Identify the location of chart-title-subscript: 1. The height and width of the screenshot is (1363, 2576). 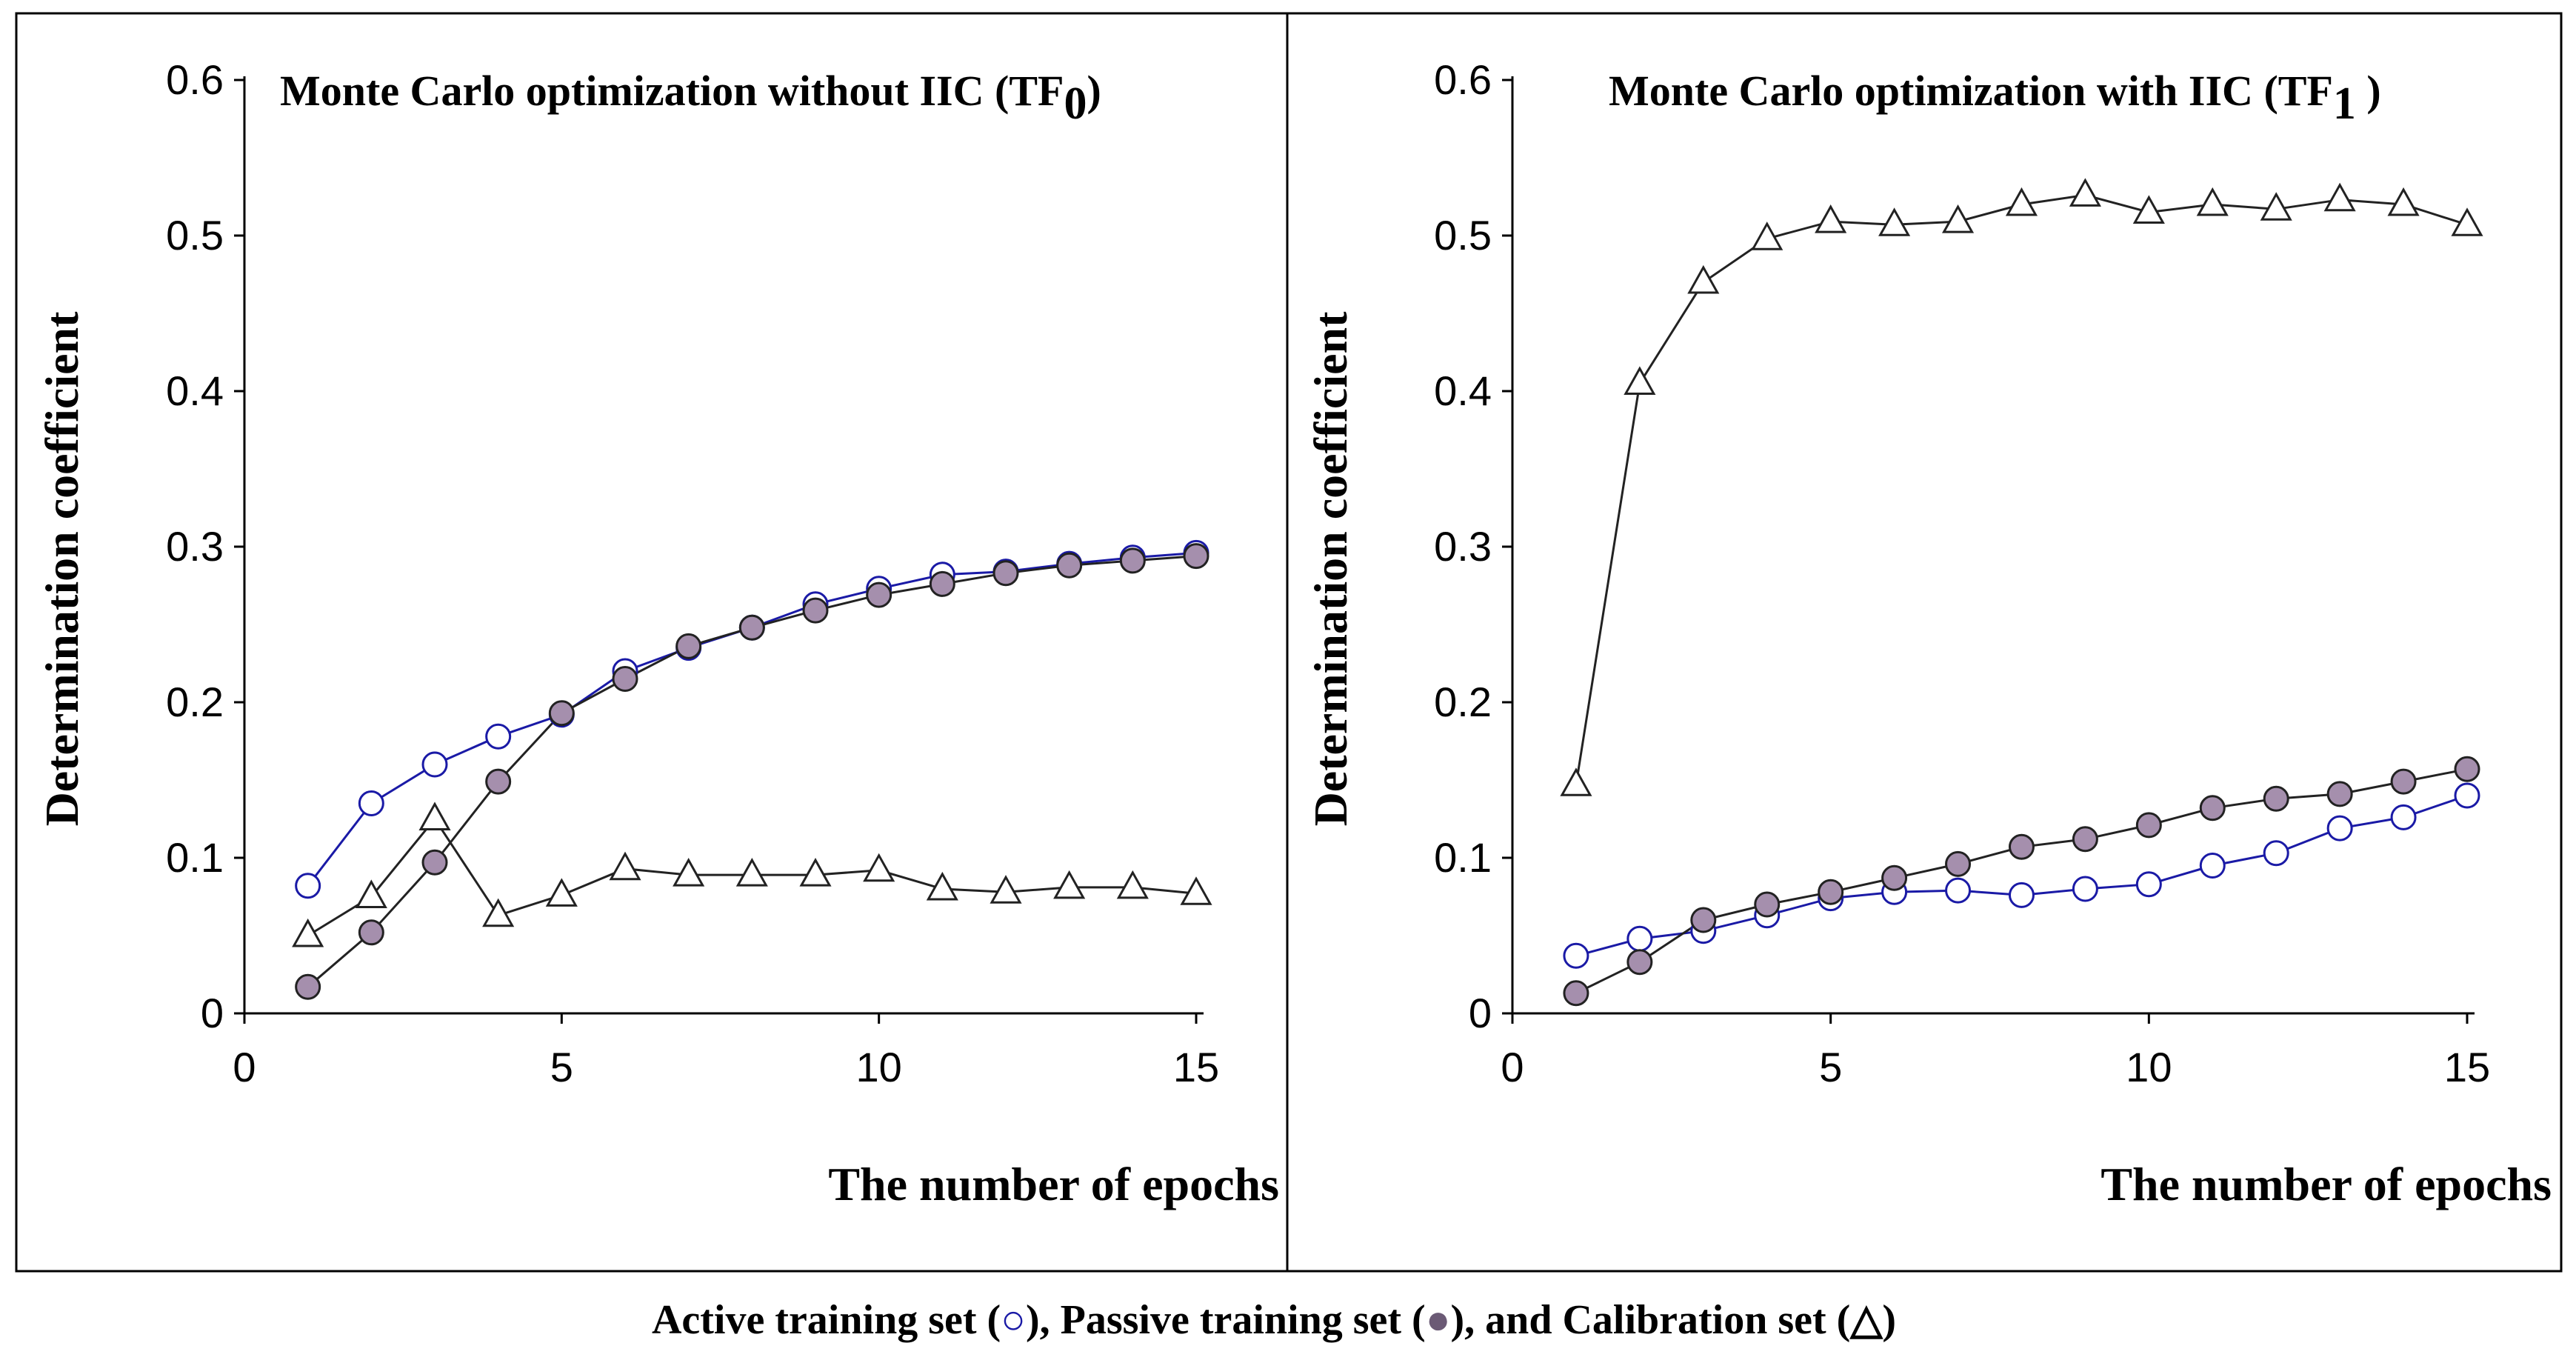
(2344, 104).